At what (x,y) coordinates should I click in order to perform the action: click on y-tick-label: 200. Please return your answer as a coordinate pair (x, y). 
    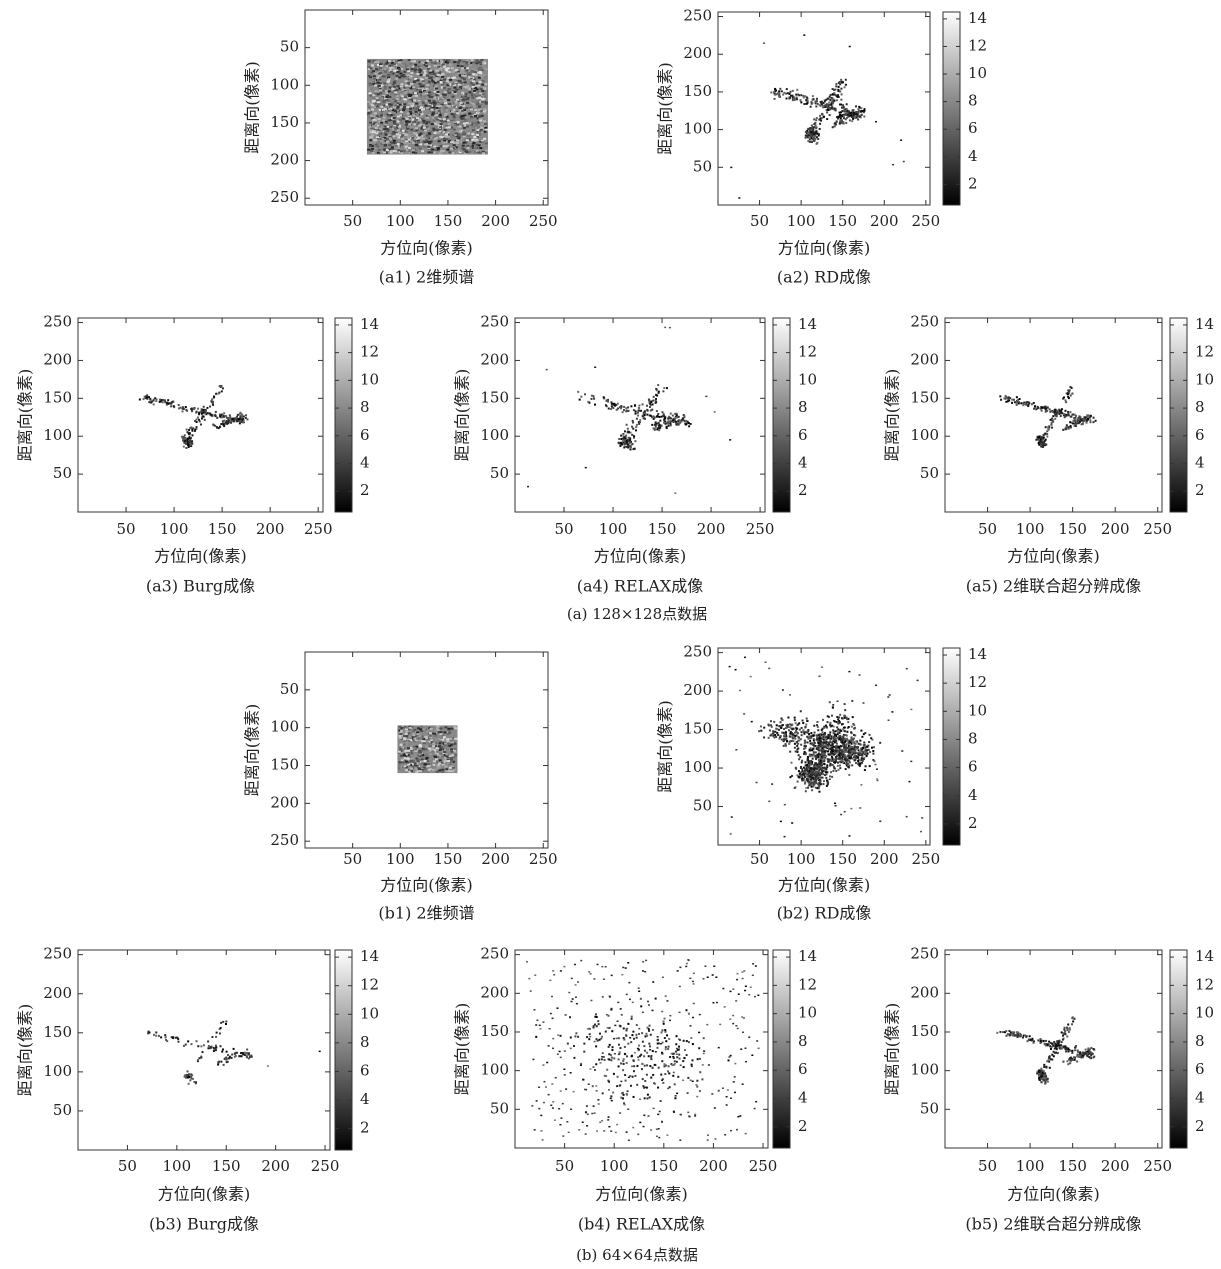
    Looking at the image, I should click on (494, 359).